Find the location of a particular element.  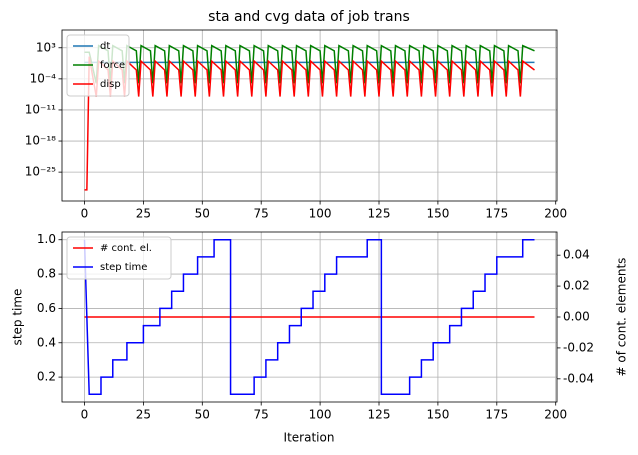

y-tick-label: 1.0 is located at coordinates (46, 239).